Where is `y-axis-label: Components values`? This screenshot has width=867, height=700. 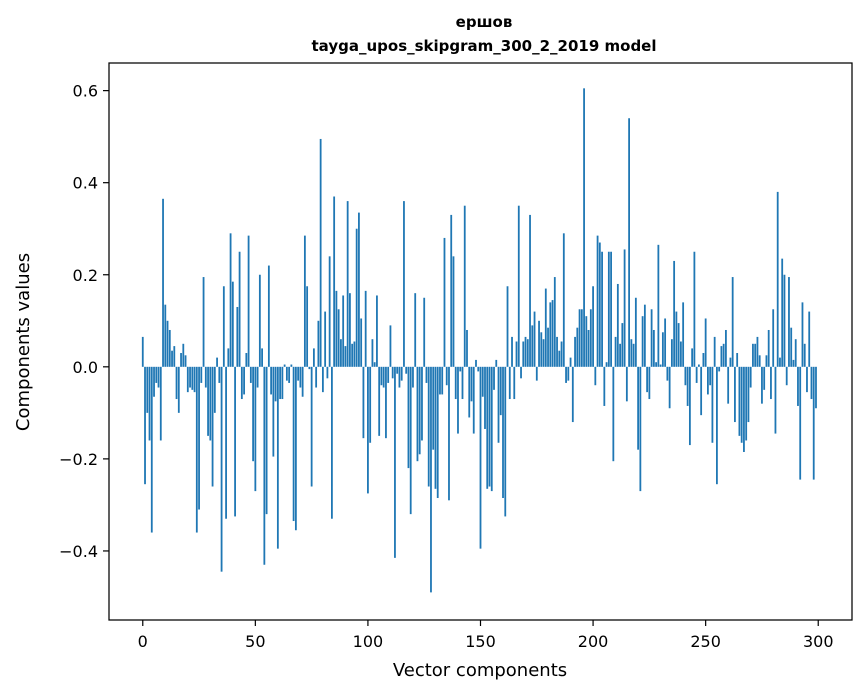 y-axis-label: Components values is located at coordinates (23, 342).